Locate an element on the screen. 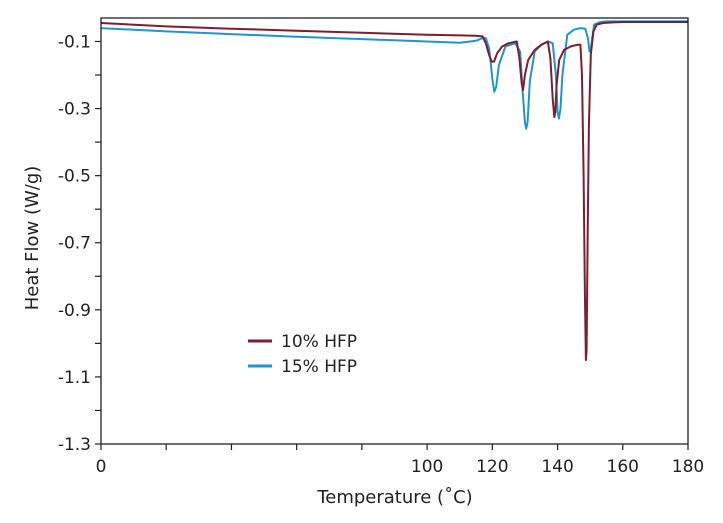 The image size is (723, 523). x-tick-label: 140 is located at coordinates (557, 467).